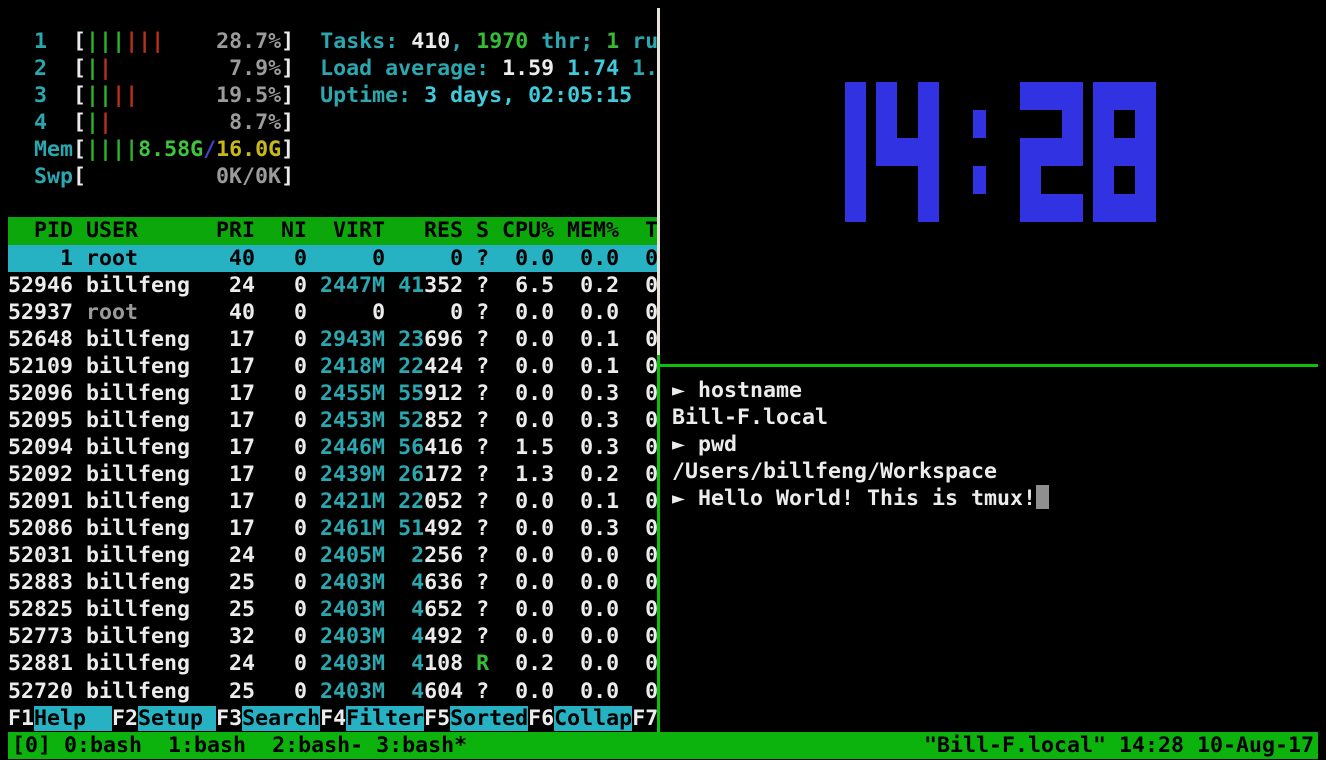 The height and width of the screenshot is (760, 1326). I want to click on fkey-f1-key: F1, so click(21, 718).